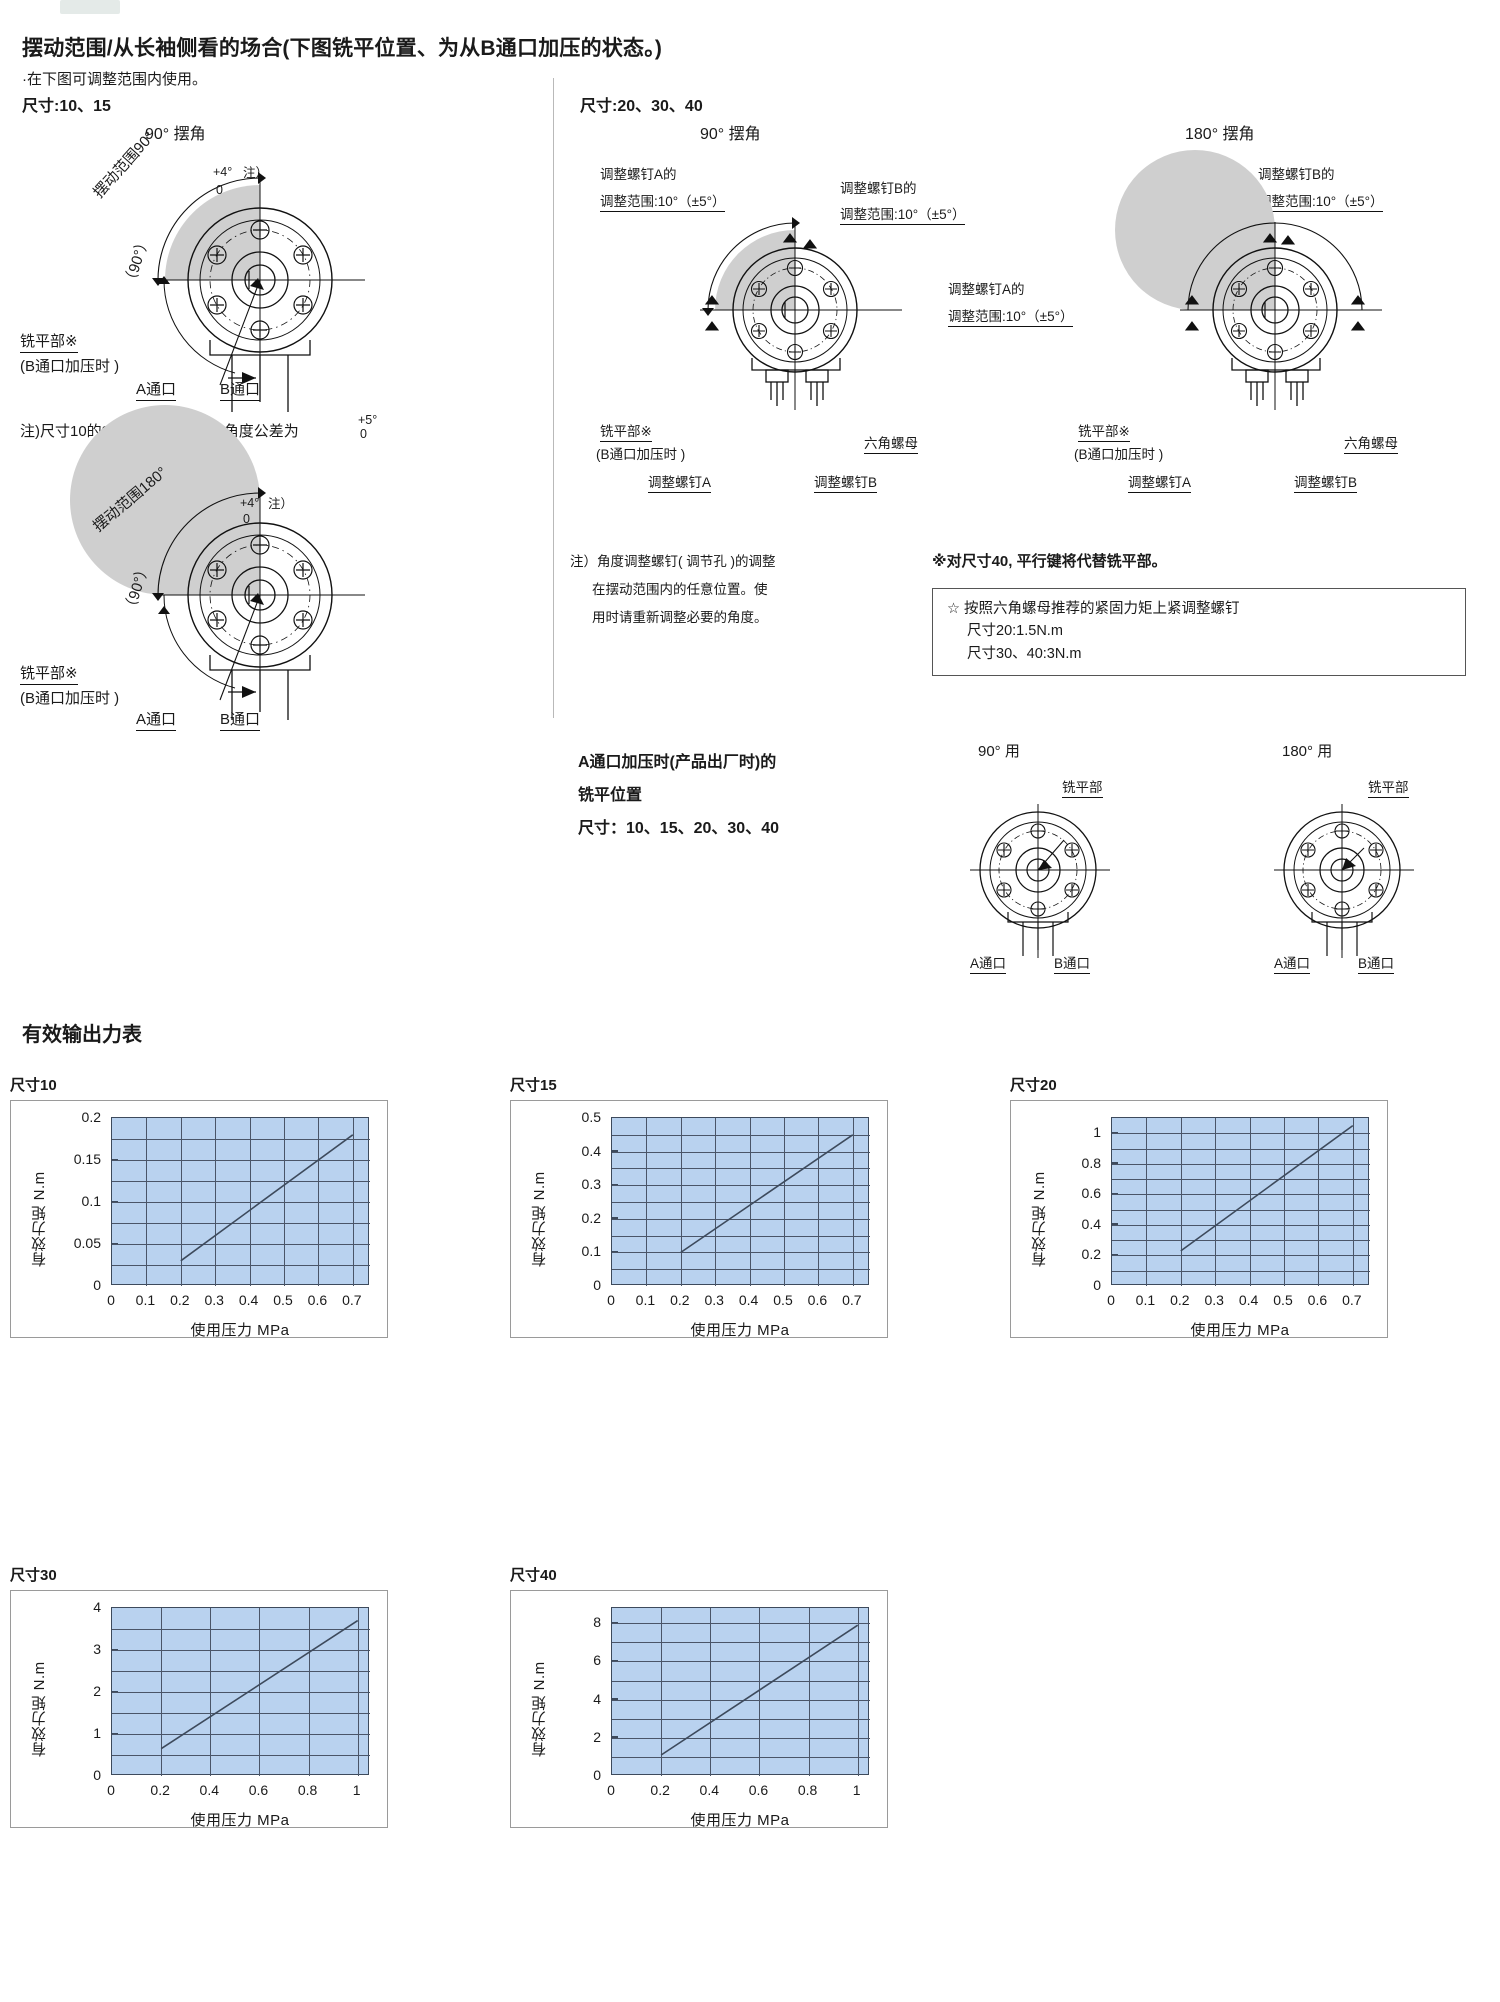 The width and height of the screenshot is (1500, 2002). I want to click on diagram-size10-15-90deg, so click(258, 292).